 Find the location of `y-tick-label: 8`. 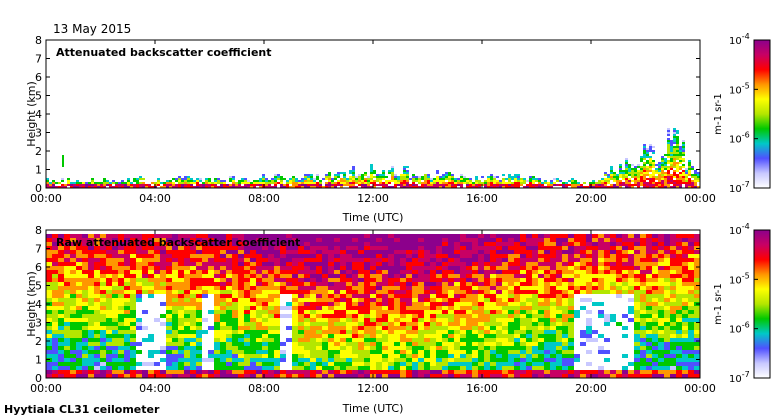

y-tick-label: 8 is located at coordinates (38, 40).